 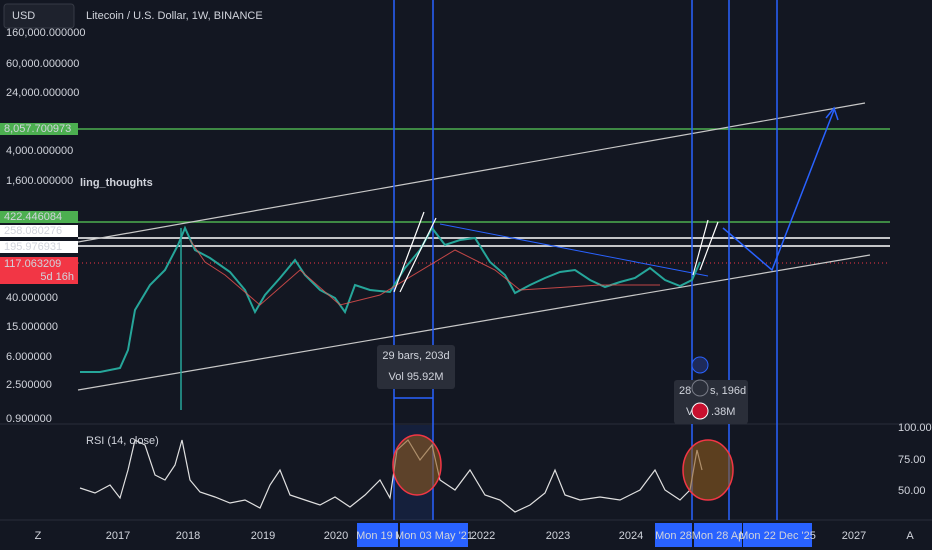 What do you see at coordinates (728, 391) in the screenshot?
I see `measure-bars: s, 196d` at bounding box center [728, 391].